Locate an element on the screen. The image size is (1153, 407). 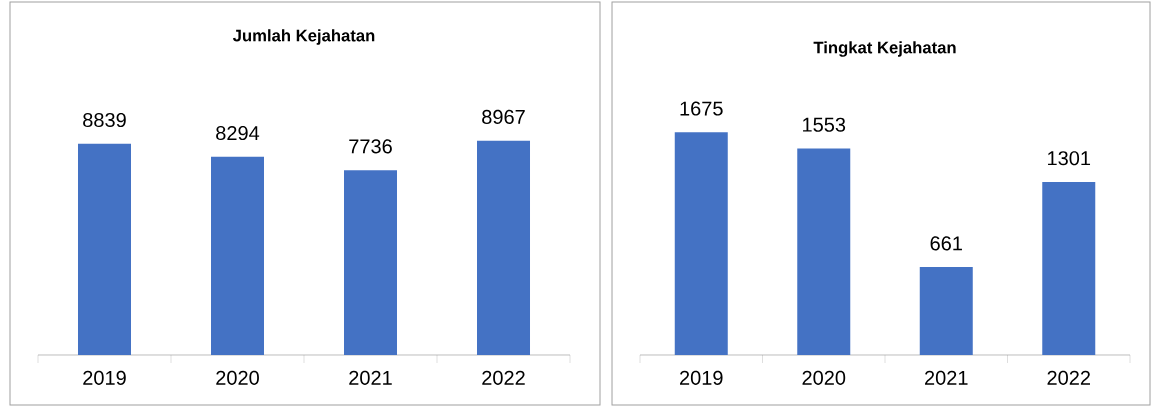
data-label: 8294 is located at coordinates (238, 133).